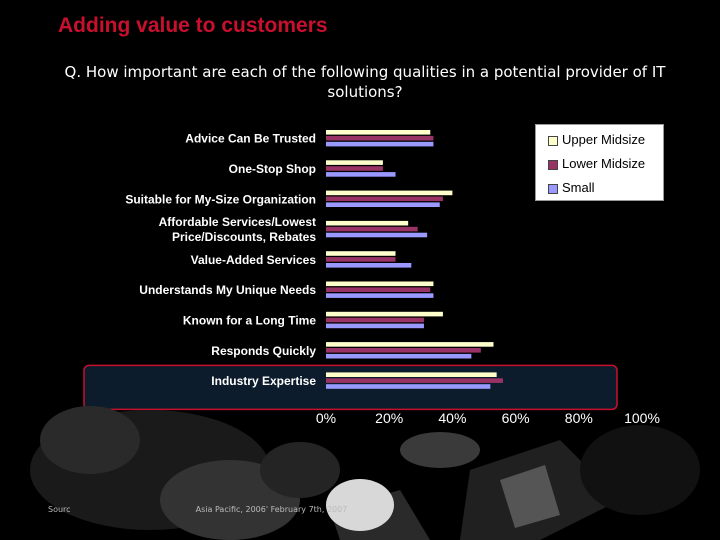  Describe the element at coordinates (642, 418) in the screenshot. I see `x-tick-label-100pct: 100%` at that location.